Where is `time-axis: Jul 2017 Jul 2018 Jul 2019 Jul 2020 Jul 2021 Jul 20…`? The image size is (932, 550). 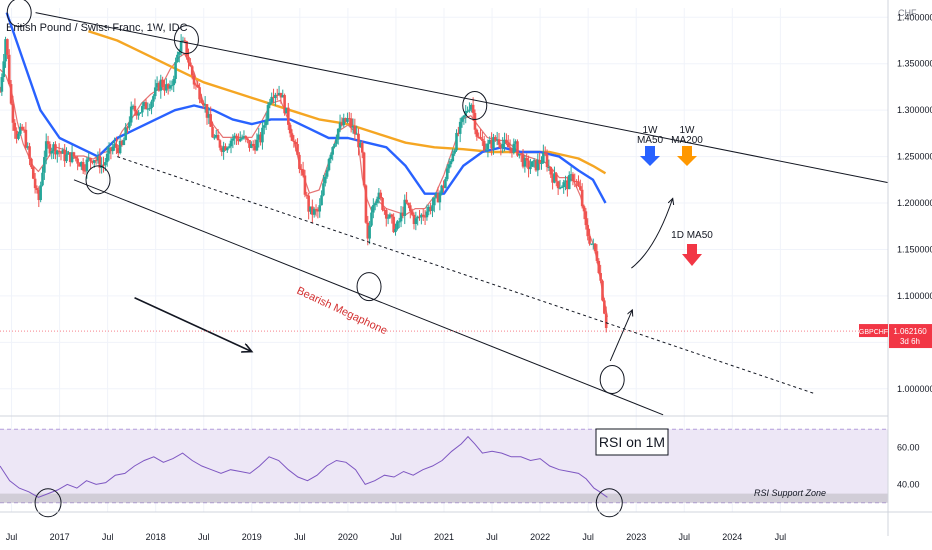 time-axis: Jul 2017 Jul 2018 Jul 2019 Jul 2020 Jul 2021 Jul 20… is located at coordinates (466, 526).